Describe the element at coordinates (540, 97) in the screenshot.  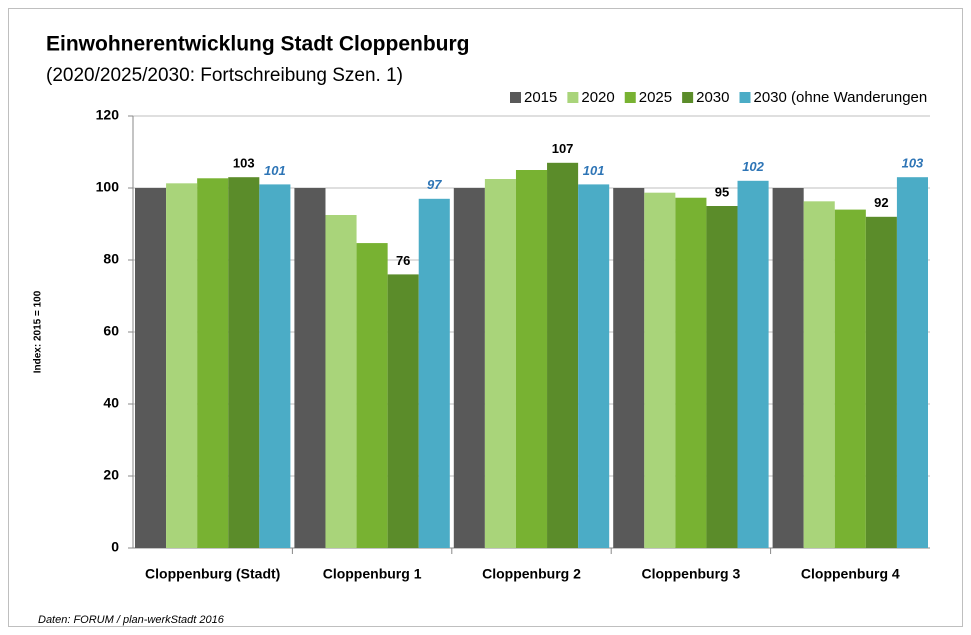
I see `legend-label: 2015` at that location.